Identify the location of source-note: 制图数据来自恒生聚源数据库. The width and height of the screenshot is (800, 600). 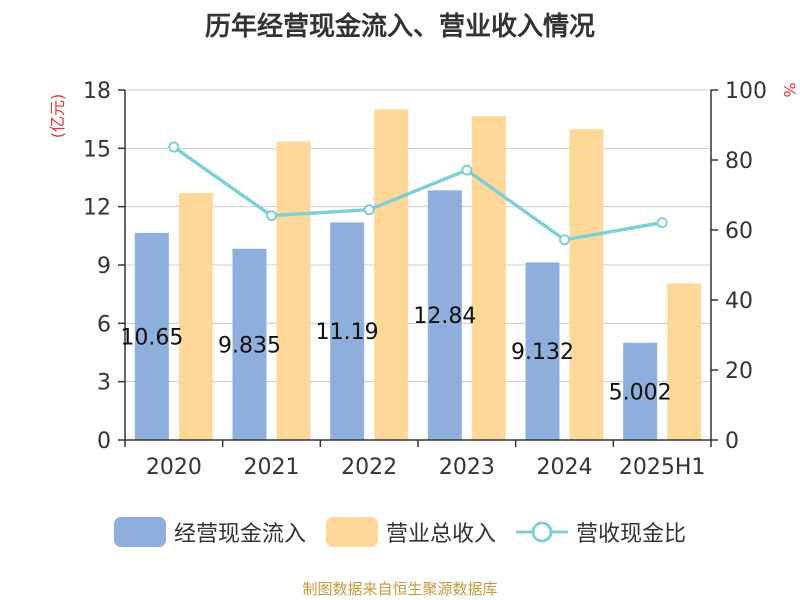
(400, 589).